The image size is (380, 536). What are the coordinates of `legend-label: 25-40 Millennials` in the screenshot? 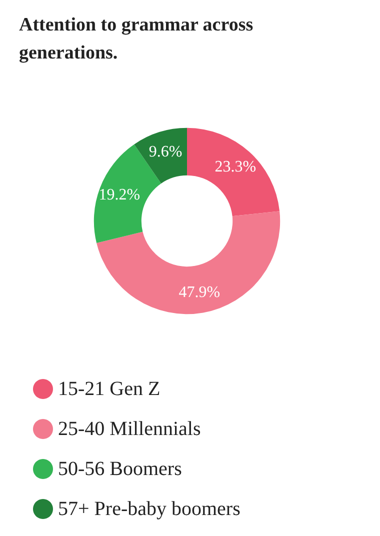 It's located at (129, 429).